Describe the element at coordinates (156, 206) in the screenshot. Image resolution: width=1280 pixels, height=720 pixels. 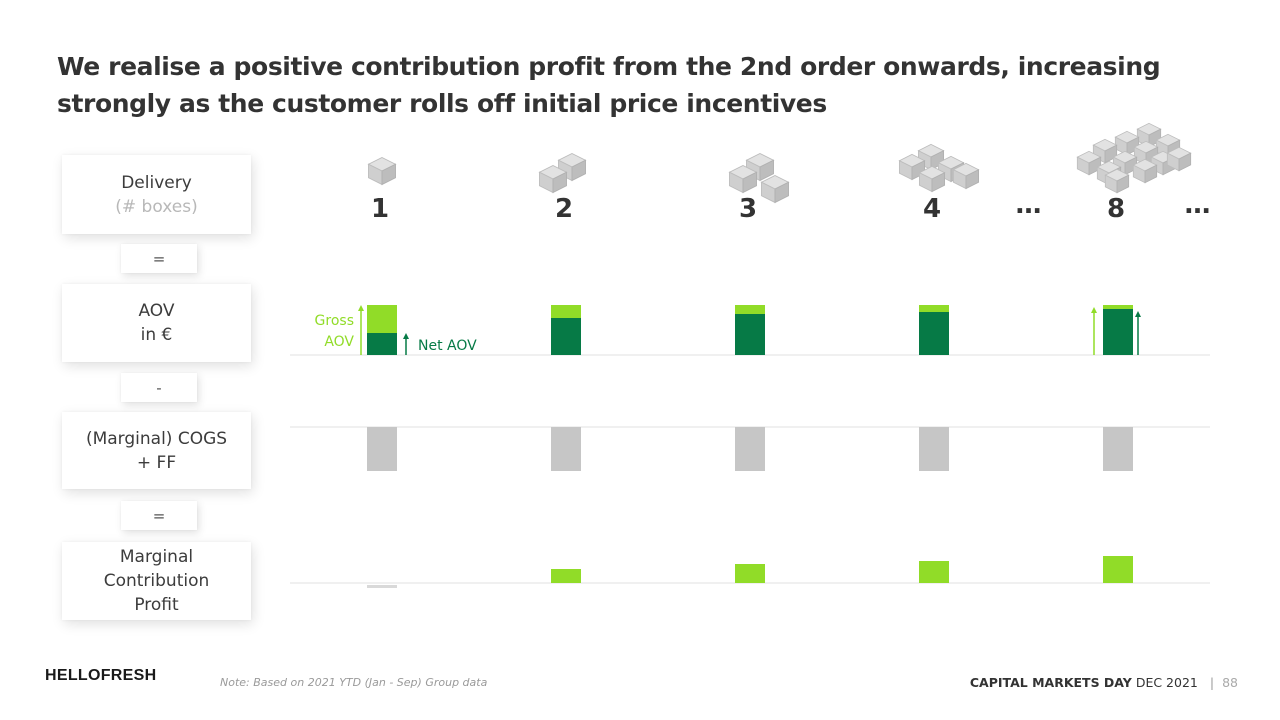
I see `delivery-sublabel: (# boxes)` at that location.